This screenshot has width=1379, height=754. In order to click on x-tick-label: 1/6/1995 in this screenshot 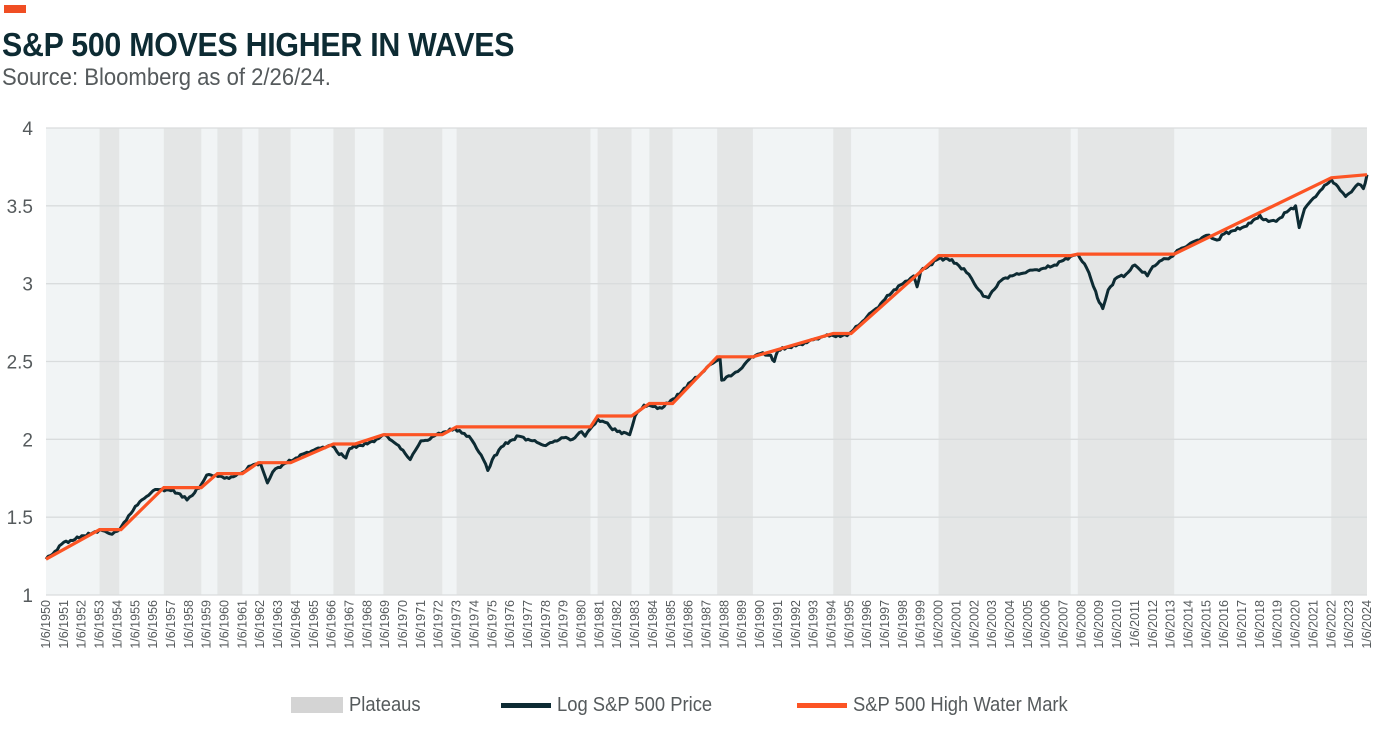, I will do `click(849, 624)`.